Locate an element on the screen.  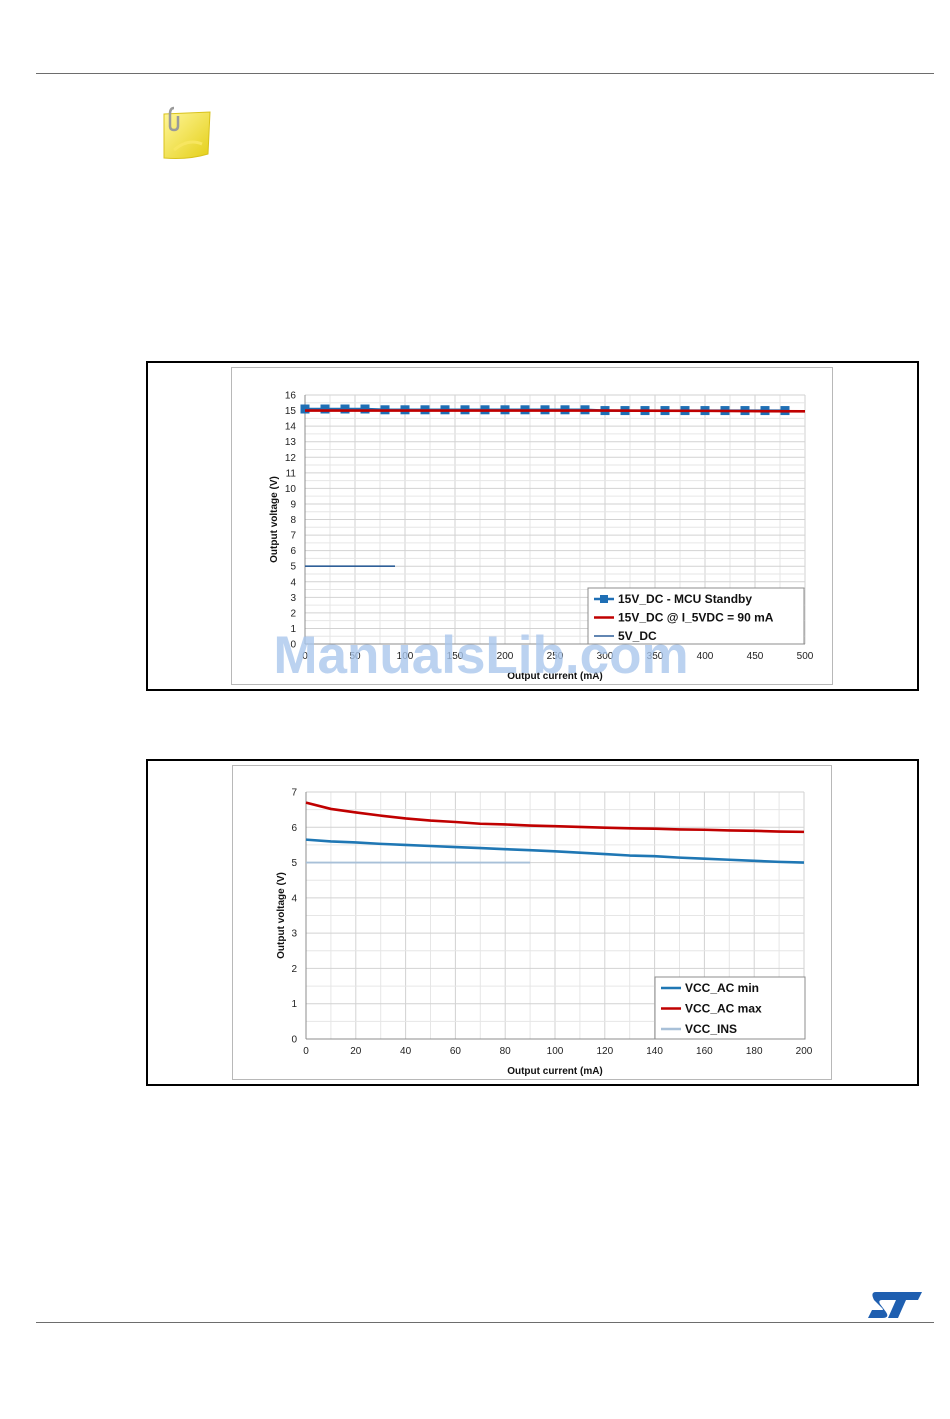
x-tick-label: 140 is located at coordinates (654, 1051).